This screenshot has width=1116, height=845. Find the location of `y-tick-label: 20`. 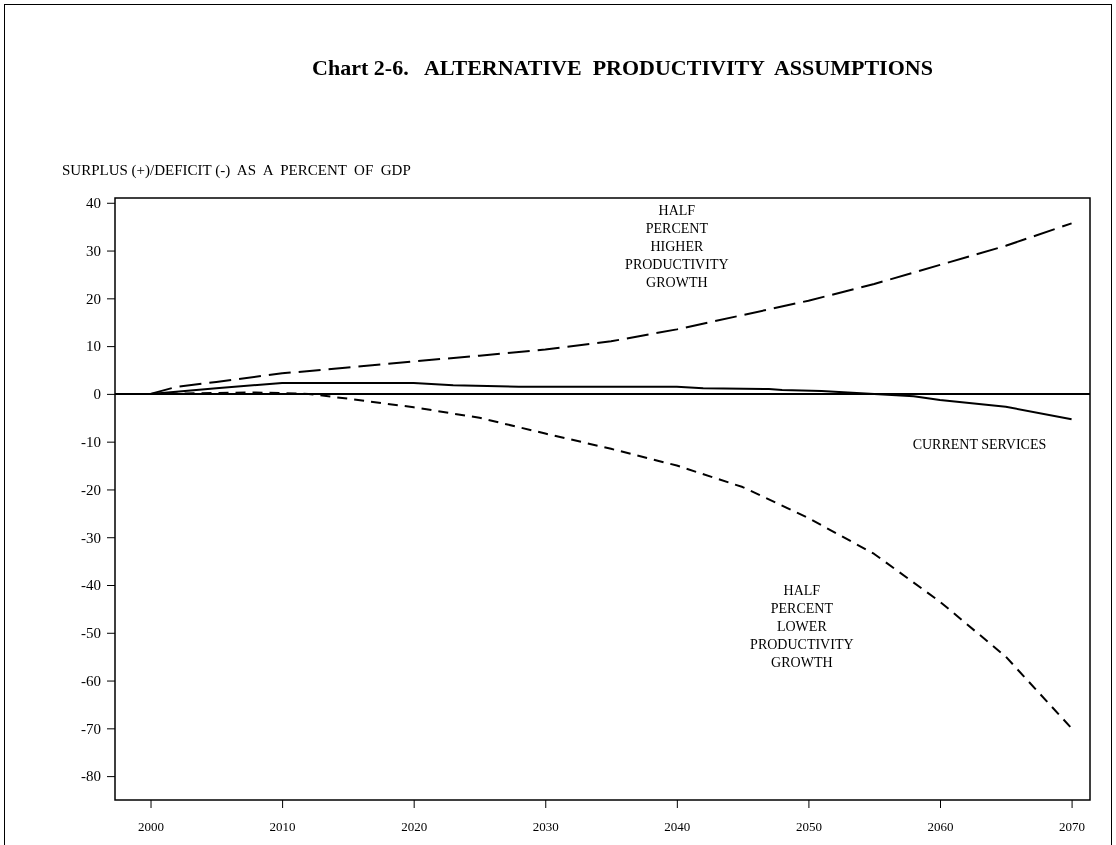

y-tick-label: 20 is located at coordinates (93, 298).